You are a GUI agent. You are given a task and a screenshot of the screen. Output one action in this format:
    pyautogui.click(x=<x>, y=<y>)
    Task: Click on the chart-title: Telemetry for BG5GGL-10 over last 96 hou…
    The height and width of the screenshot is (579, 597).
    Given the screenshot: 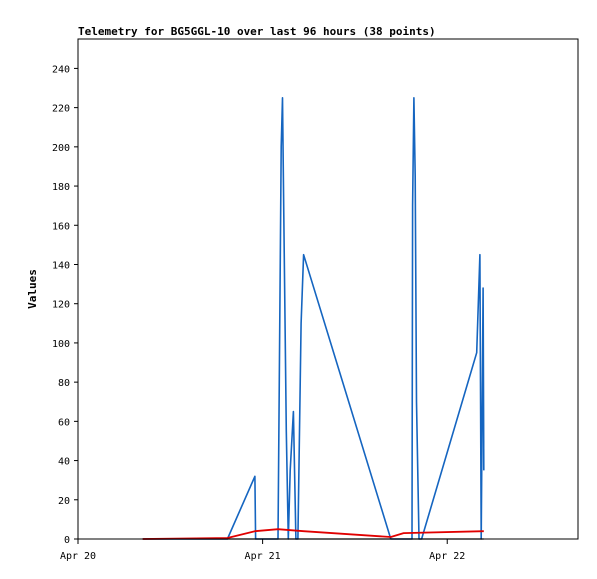 What is the action you would take?
    pyautogui.click(x=257, y=31)
    